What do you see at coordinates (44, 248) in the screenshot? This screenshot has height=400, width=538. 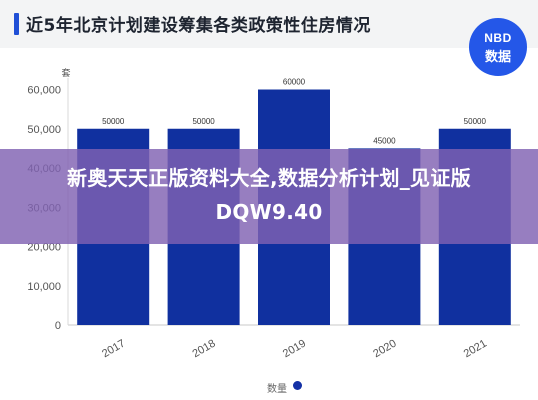 I see `y-tick-label: 20,000` at bounding box center [44, 248].